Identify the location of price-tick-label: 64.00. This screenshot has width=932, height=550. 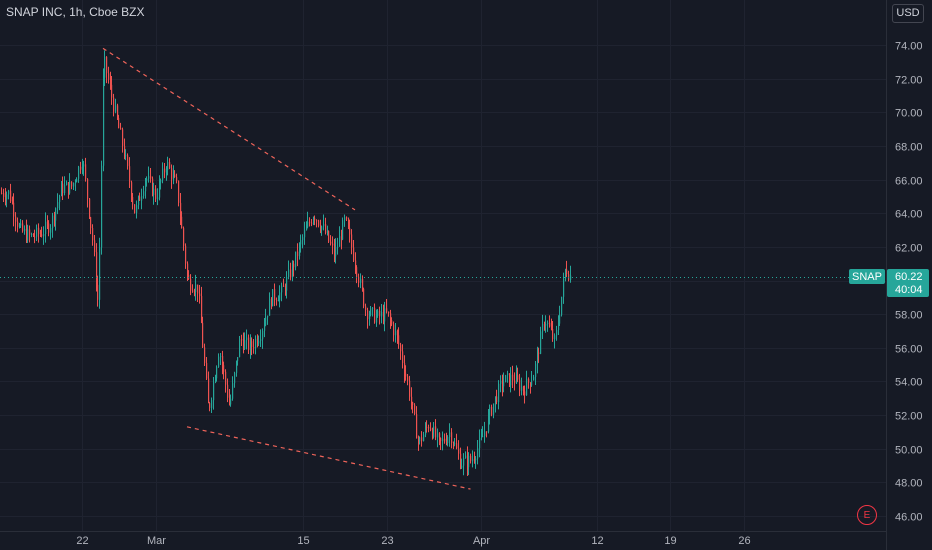
(909, 215).